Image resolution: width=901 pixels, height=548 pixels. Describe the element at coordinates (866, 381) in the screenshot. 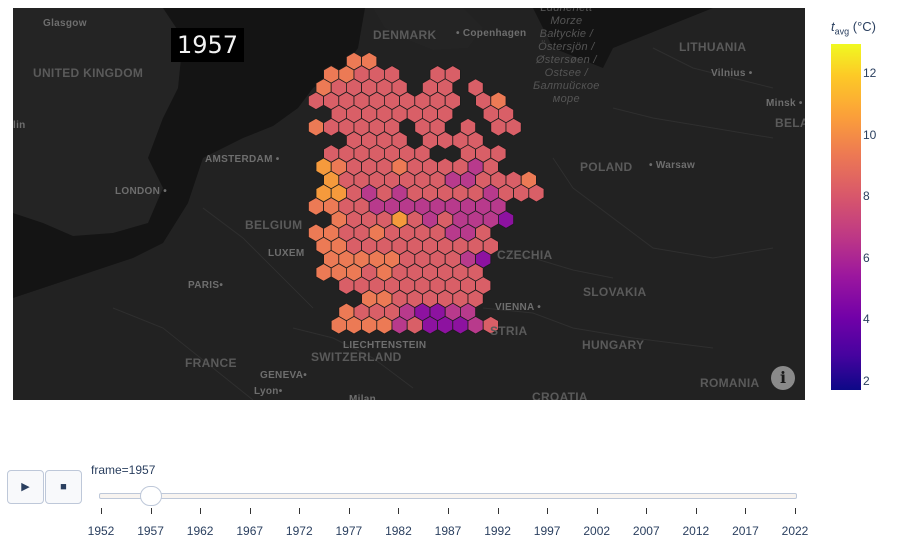

I see `colorbar-tick-label: 2` at that location.